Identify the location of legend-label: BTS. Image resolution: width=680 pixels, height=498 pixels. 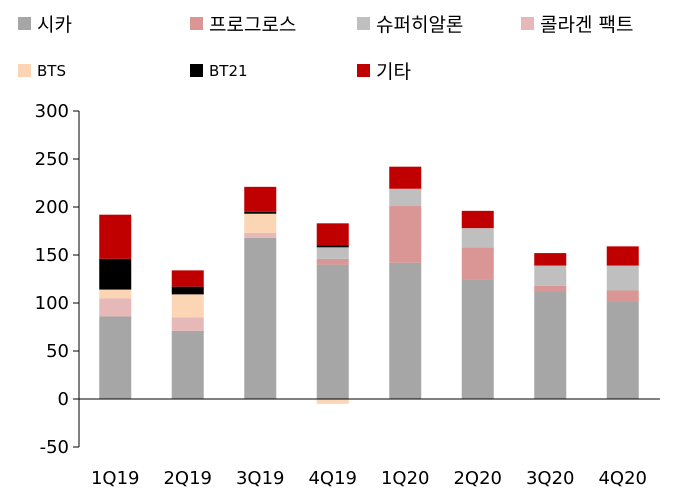
(51, 71).